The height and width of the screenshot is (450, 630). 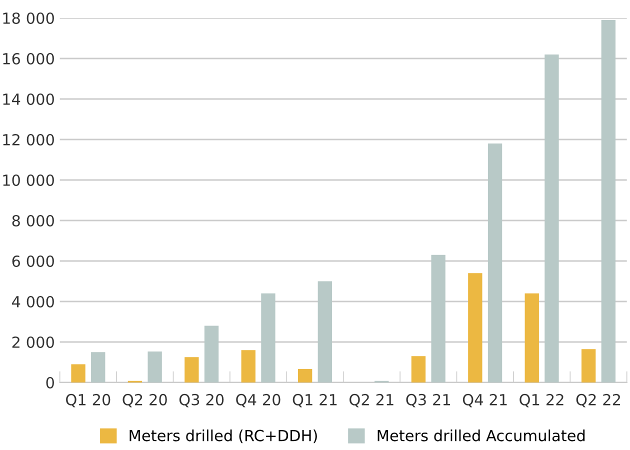 What do you see at coordinates (484, 401) in the screenshot?
I see `x-tick-label: Q4 21` at bounding box center [484, 401].